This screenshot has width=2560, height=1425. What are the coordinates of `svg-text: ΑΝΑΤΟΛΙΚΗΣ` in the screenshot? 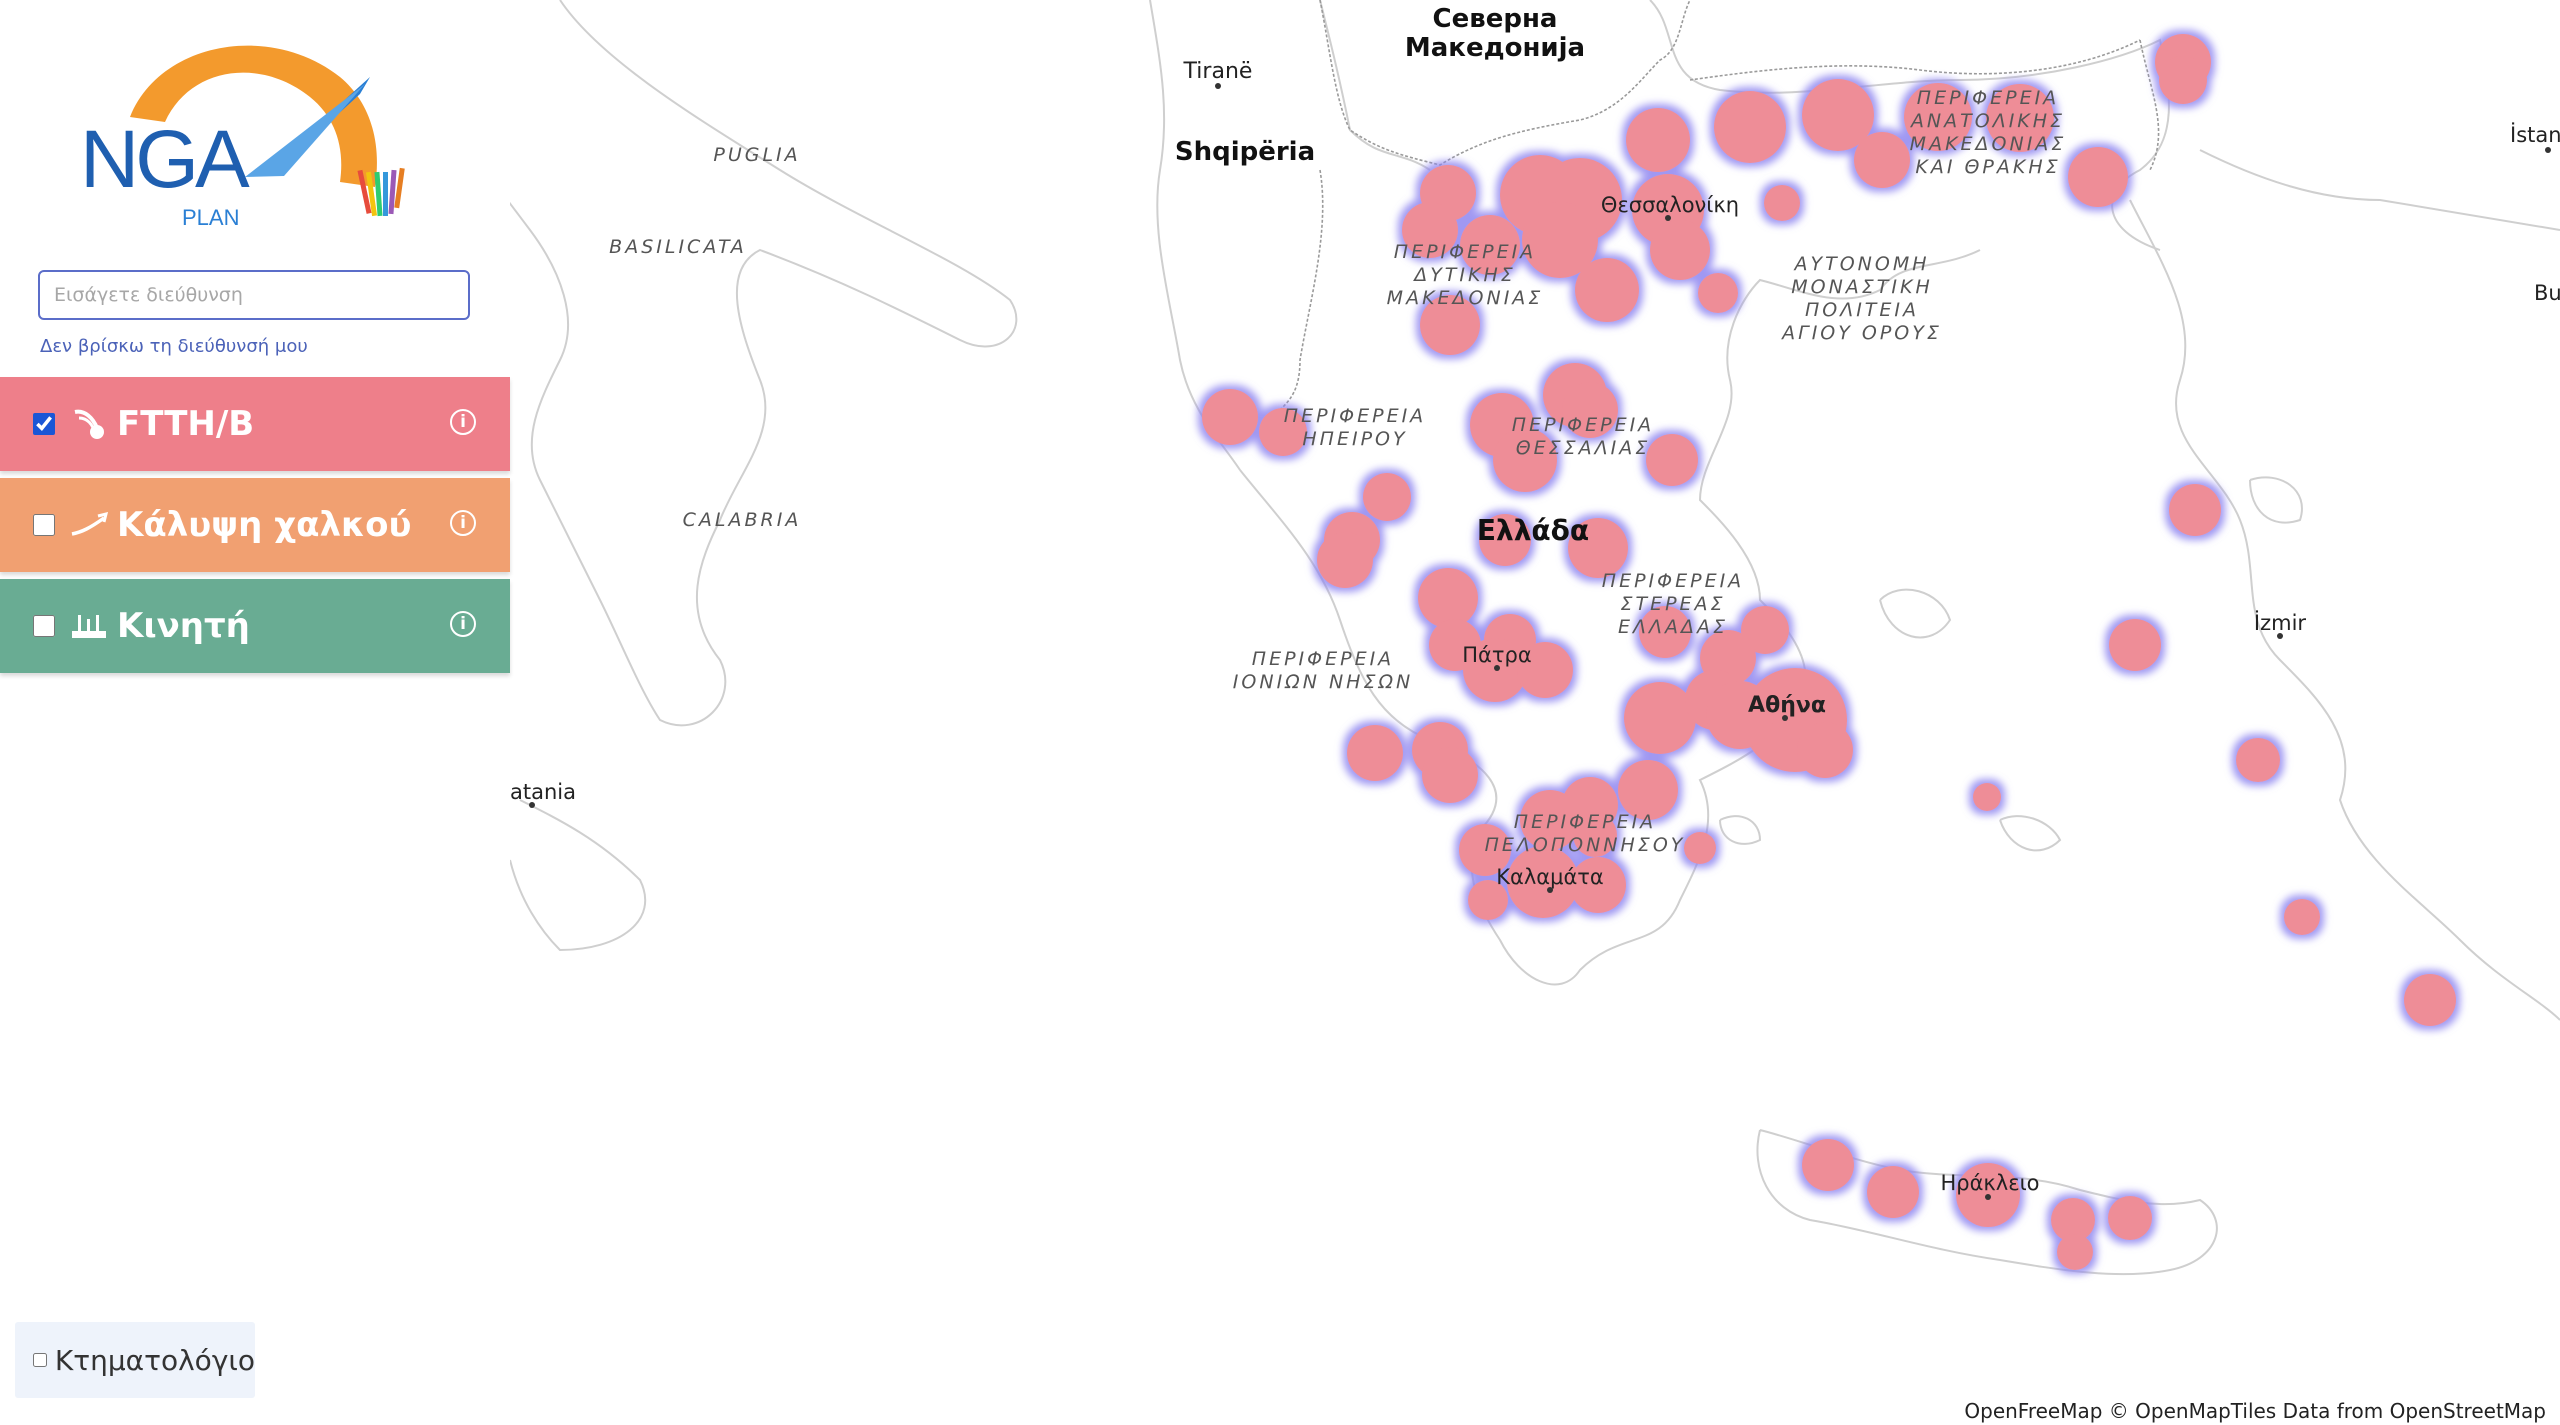 It's located at (1987, 121).